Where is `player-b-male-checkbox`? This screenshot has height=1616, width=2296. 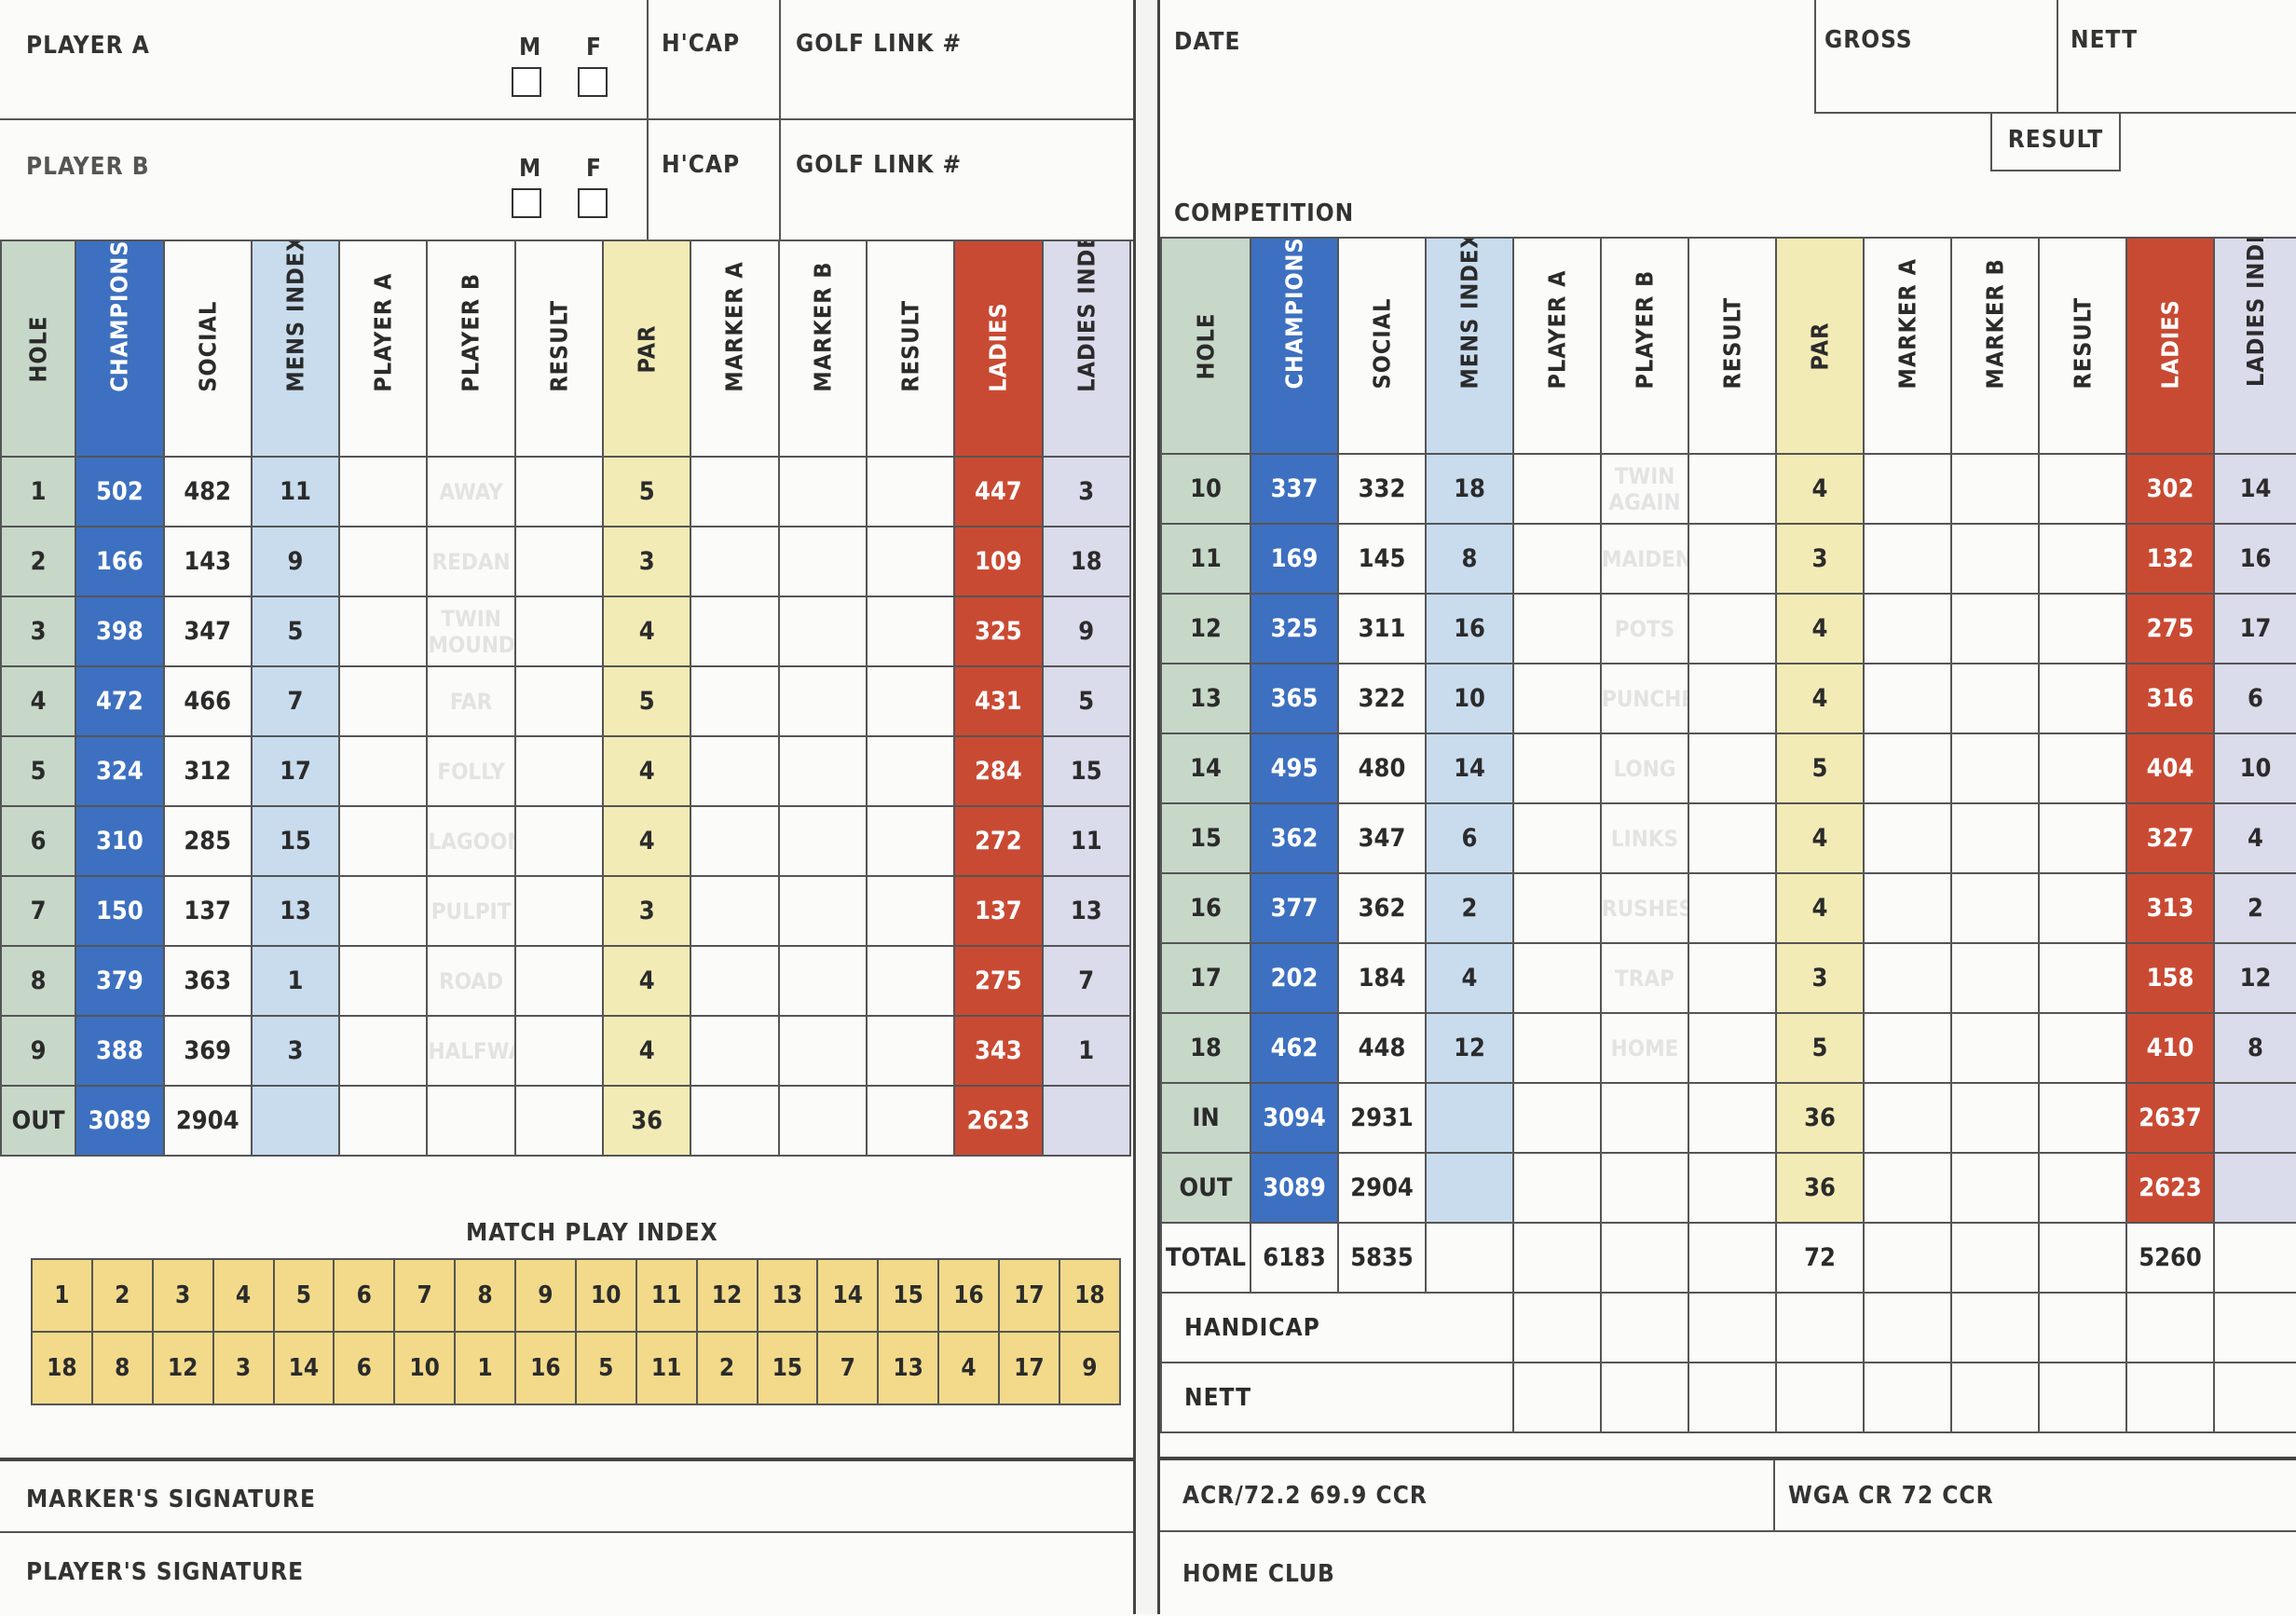
player-b-male-checkbox is located at coordinates (526, 203).